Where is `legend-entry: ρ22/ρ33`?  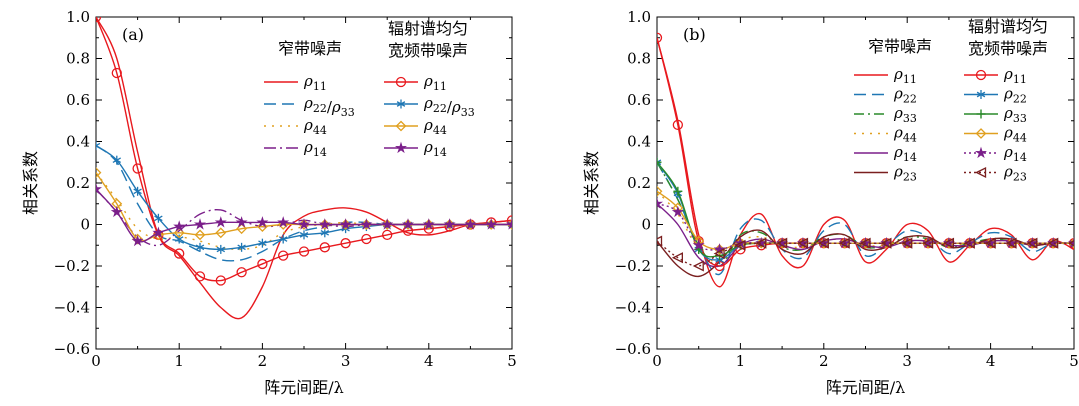 legend-entry: ρ22/ρ33 is located at coordinates (329, 106).